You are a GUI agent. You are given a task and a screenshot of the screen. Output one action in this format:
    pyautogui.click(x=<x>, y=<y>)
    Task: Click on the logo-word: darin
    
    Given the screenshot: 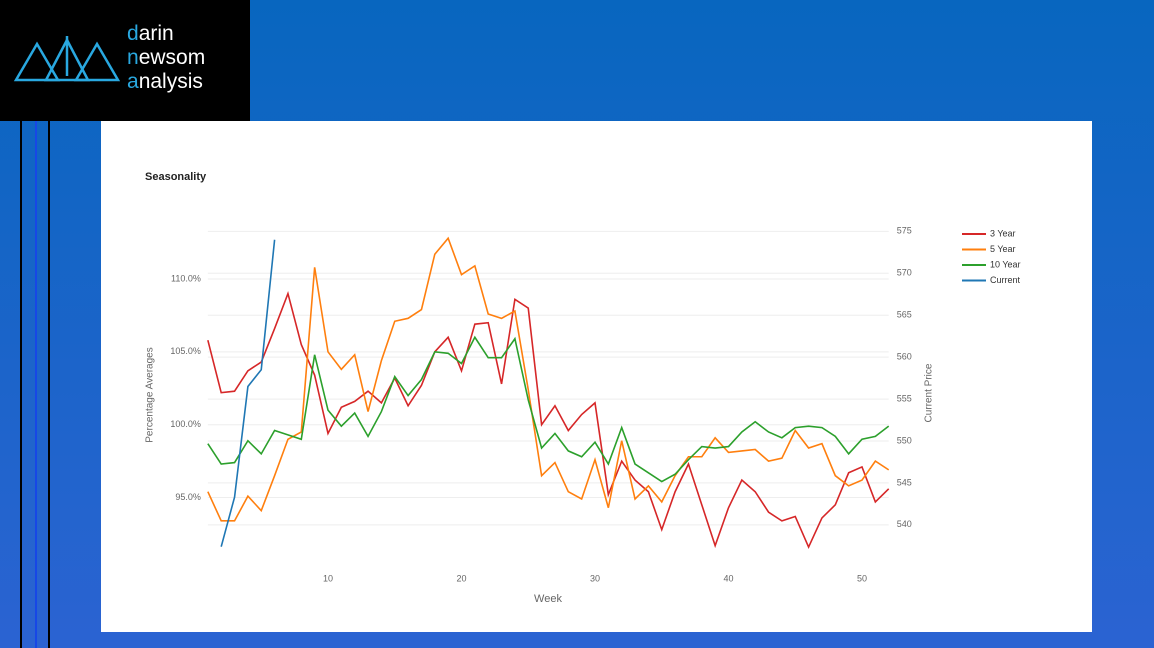 What is the action you would take?
    pyautogui.click(x=150, y=33)
    